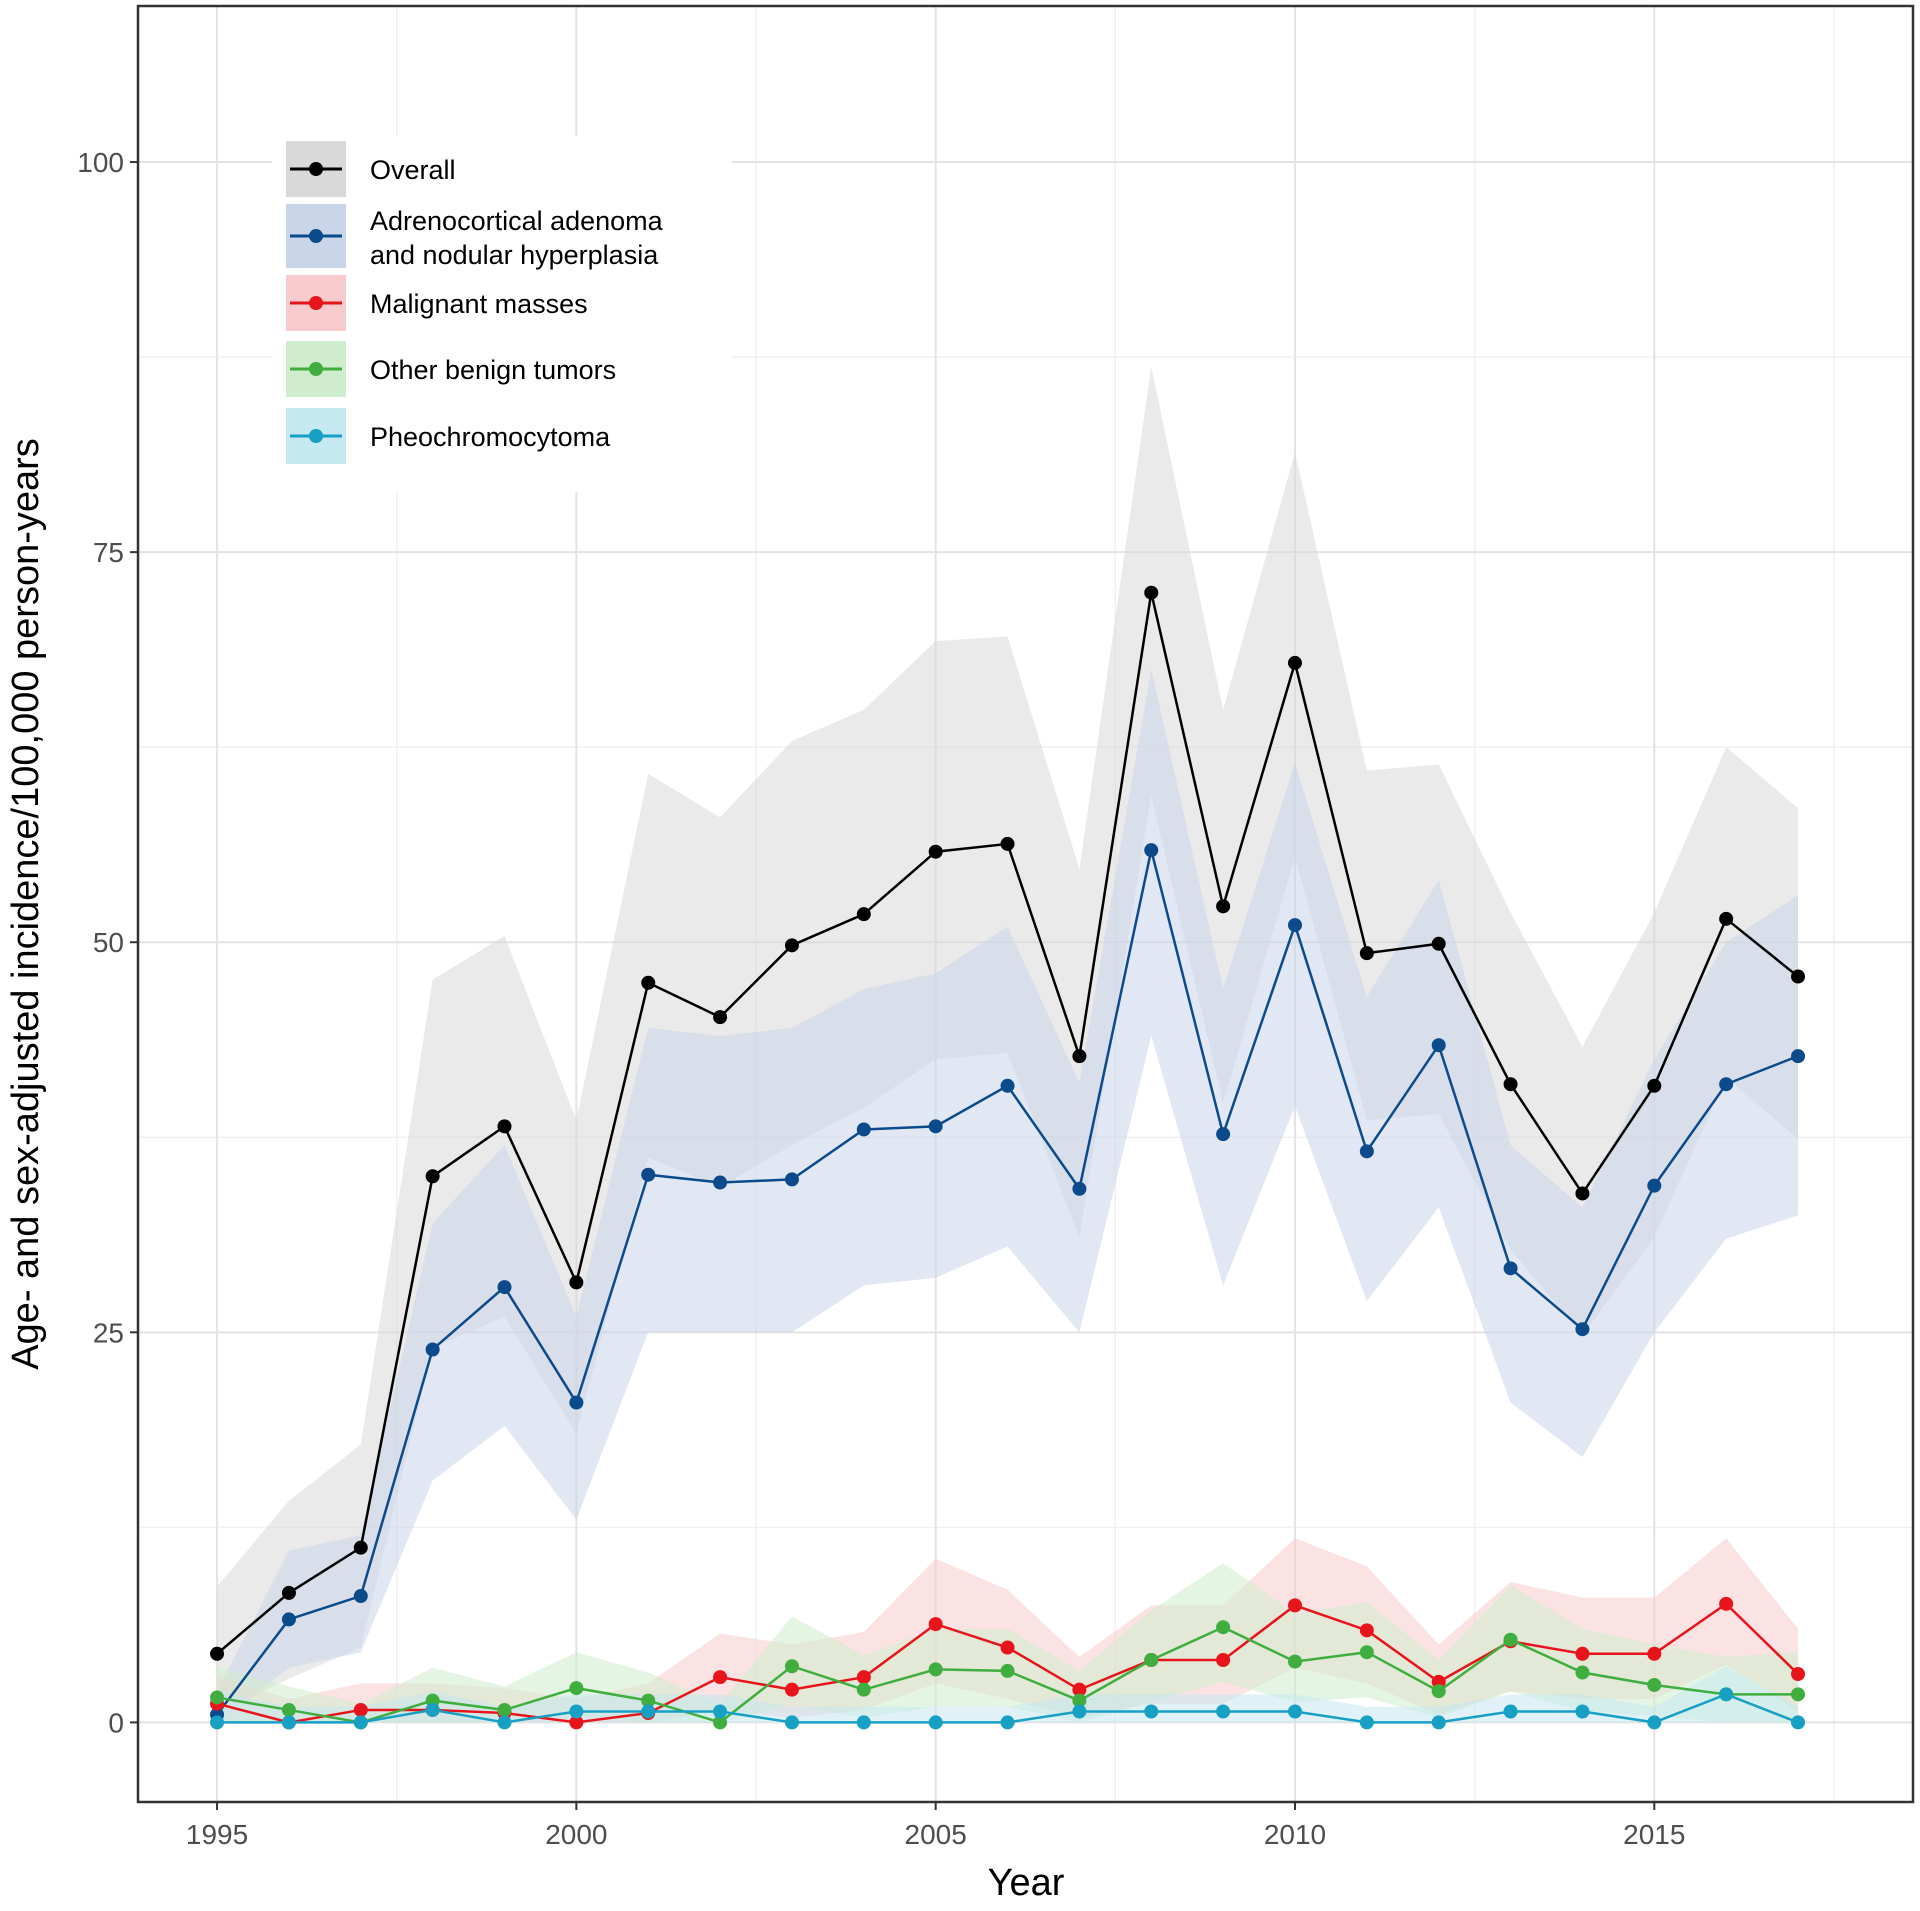 Image resolution: width=1920 pixels, height=1911 pixels. I want to click on legend-label: Adrenocortical adenoma, so click(517, 221).